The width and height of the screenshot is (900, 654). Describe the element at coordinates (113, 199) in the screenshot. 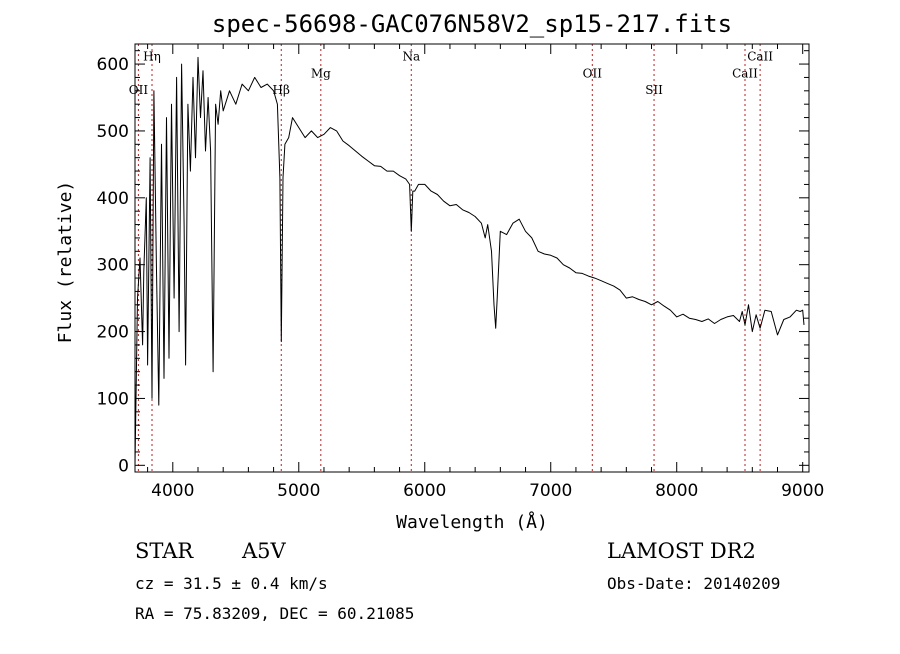

I see `y-tick-label-4: 400` at that location.